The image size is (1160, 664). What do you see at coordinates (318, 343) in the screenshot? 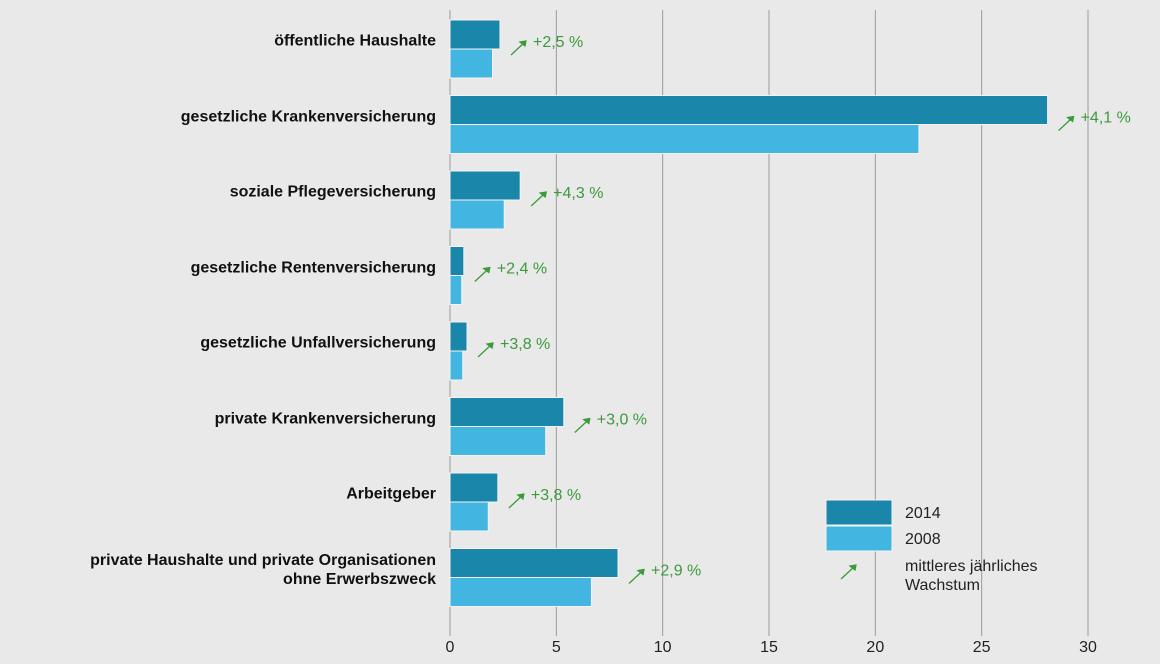
I see `category-label: gesetzliche Unfallversicherung` at bounding box center [318, 343].